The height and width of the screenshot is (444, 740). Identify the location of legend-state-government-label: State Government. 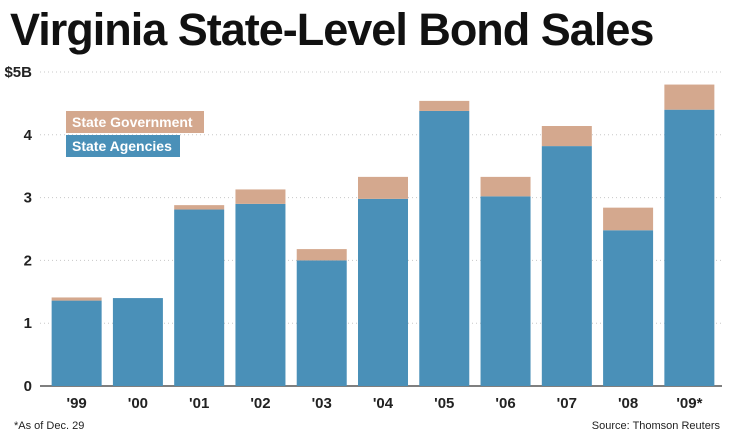
(132, 122).